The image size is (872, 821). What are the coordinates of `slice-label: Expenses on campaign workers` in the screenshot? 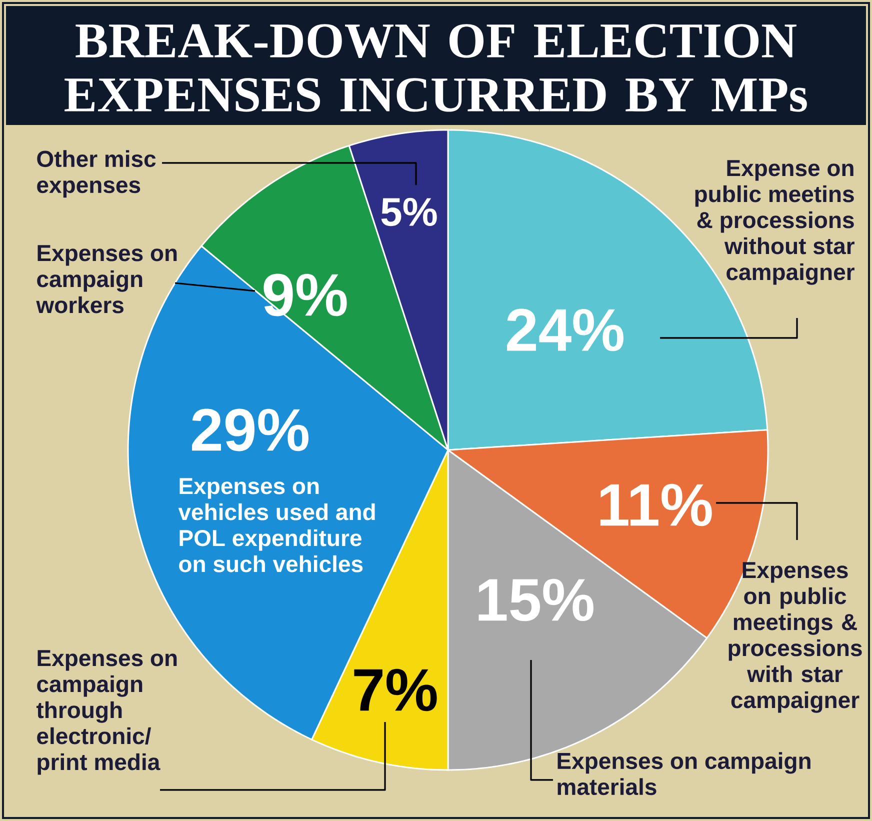 It's located at (106, 279).